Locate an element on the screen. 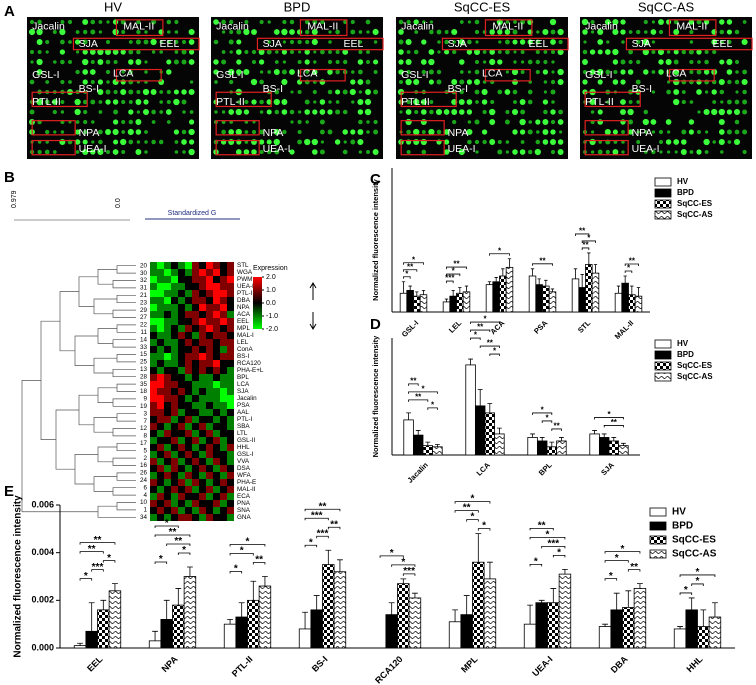 The height and width of the screenshot is (685, 756). spot-label: GSL-I is located at coordinates (229, 75).